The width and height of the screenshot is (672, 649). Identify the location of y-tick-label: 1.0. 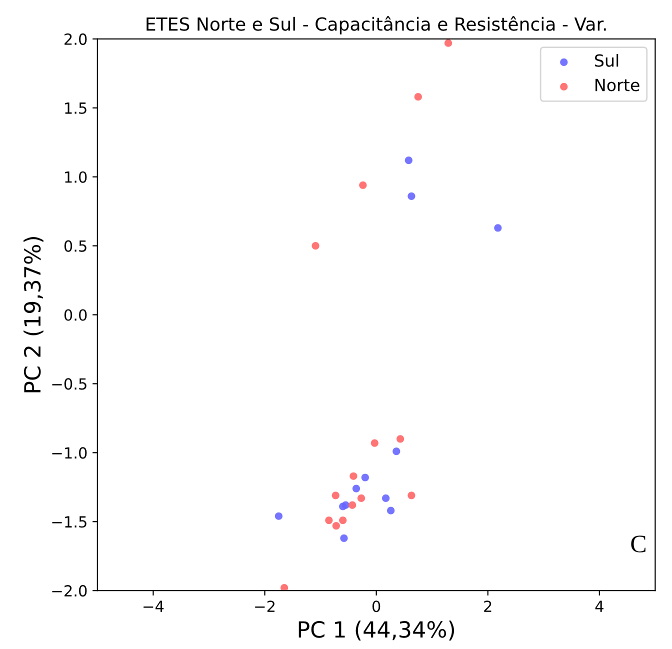
(76, 177).